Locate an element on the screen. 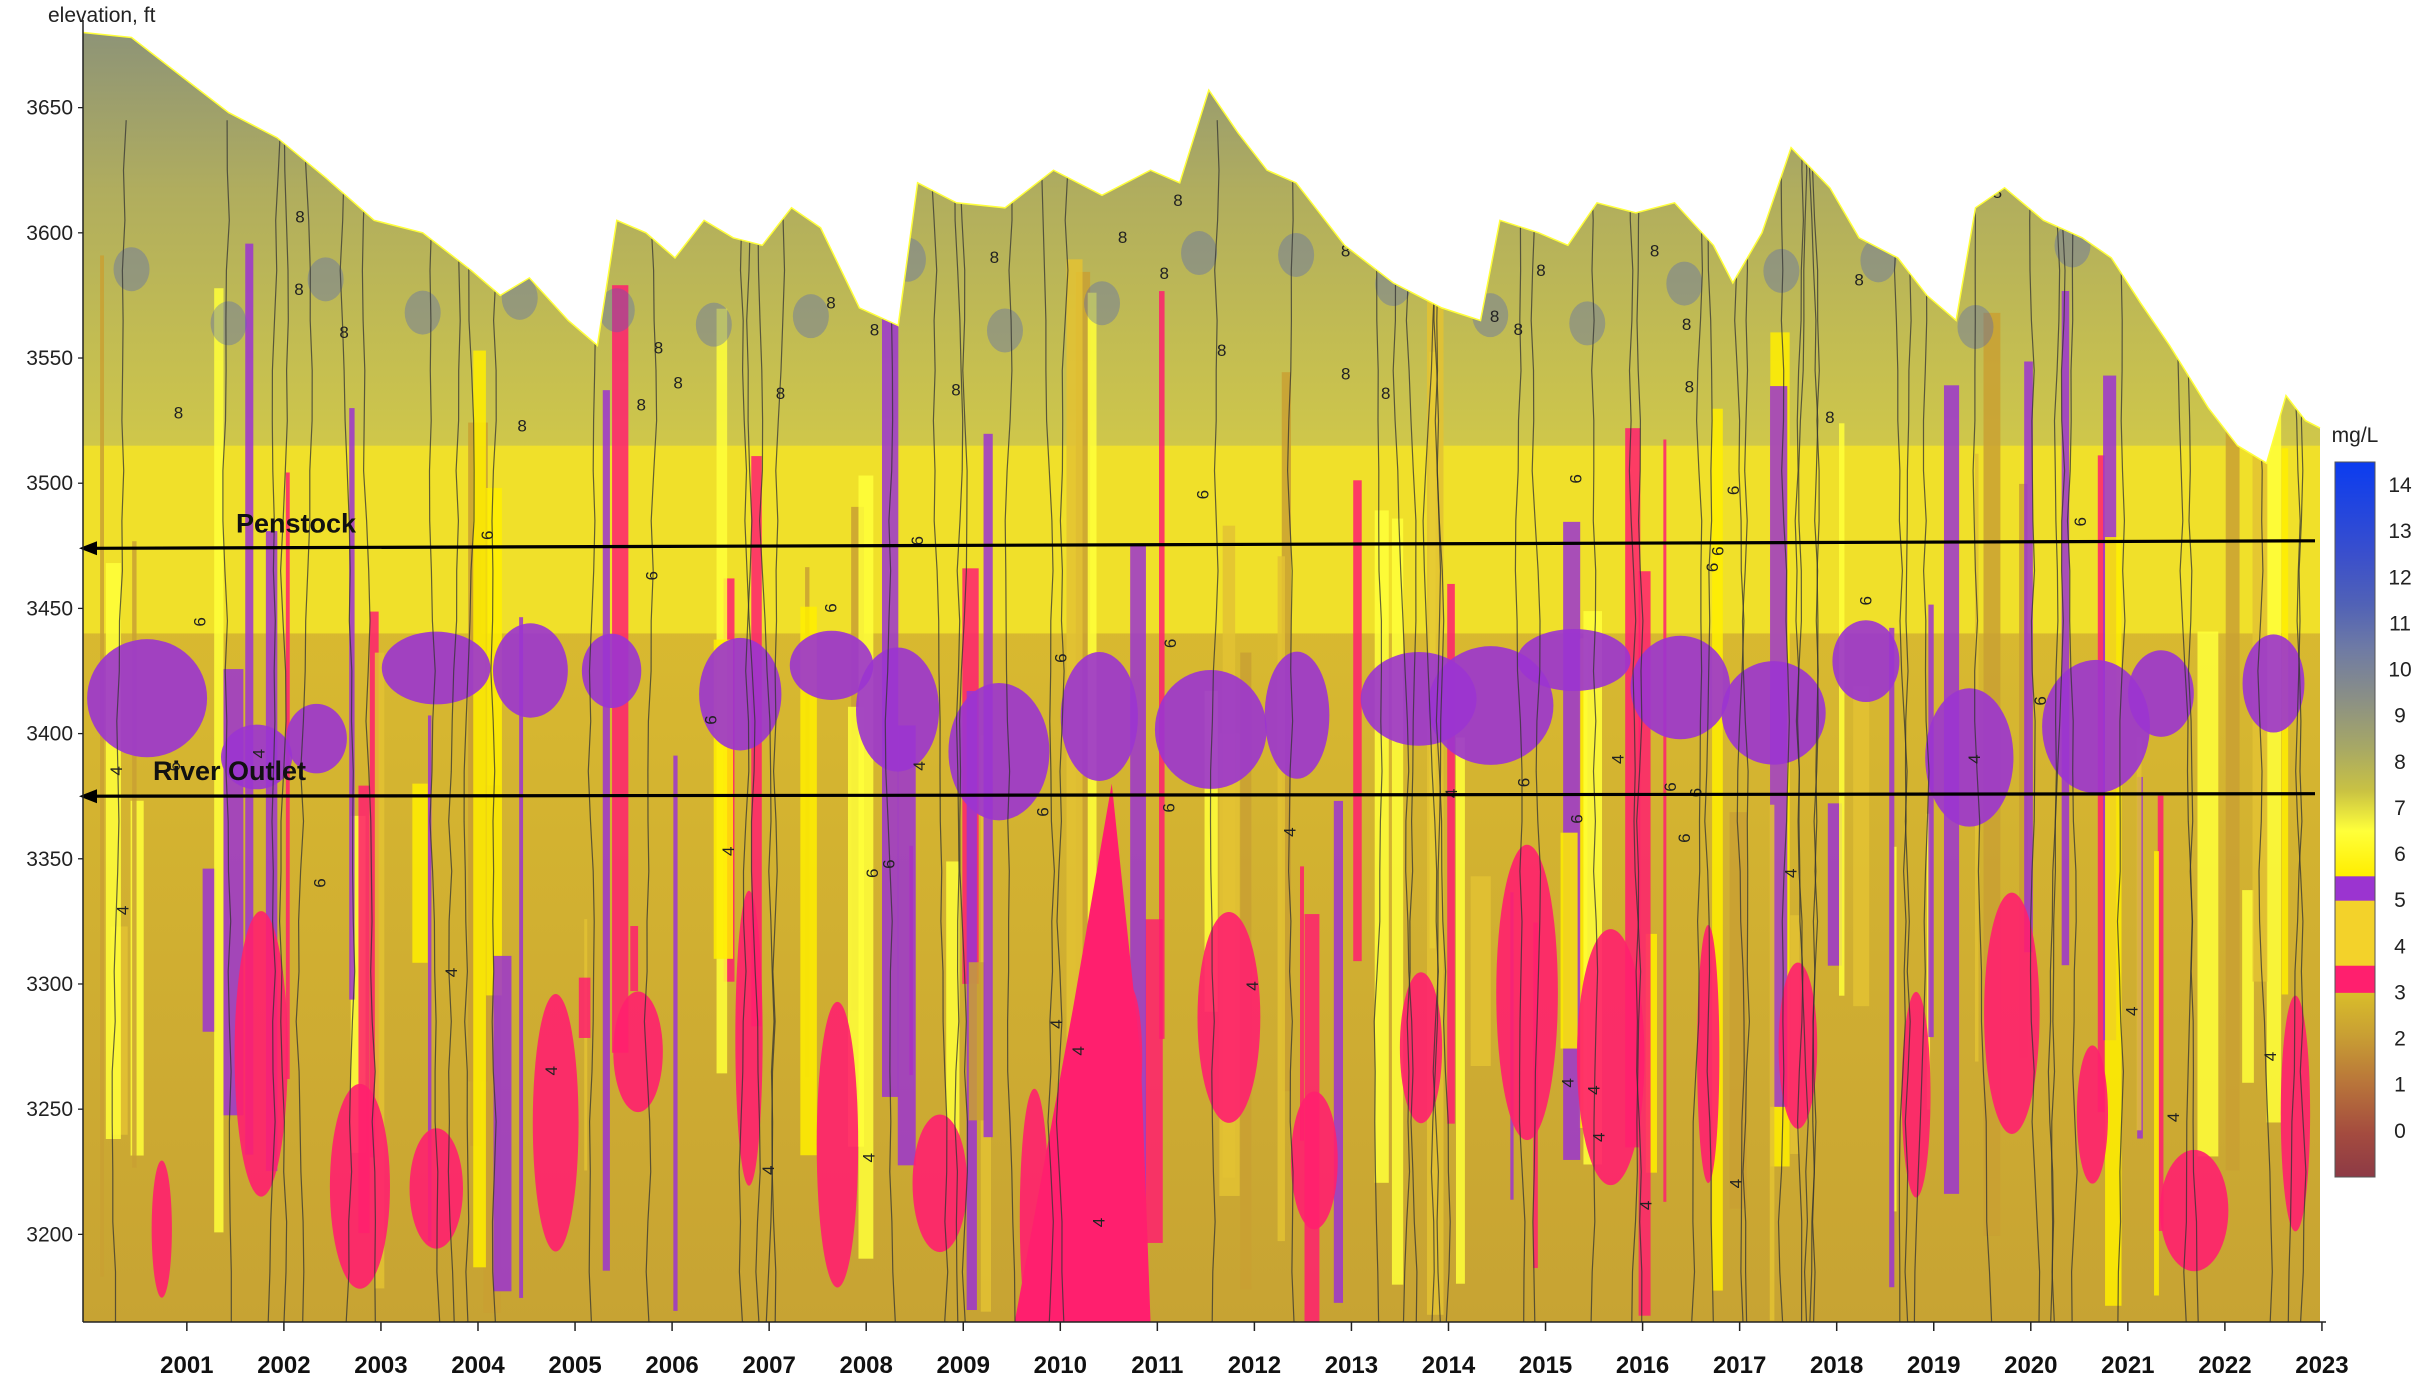 The height and width of the screenshot is (1386, 2417). x-tick-label: 2005 is located at coordinates (574, 1365).